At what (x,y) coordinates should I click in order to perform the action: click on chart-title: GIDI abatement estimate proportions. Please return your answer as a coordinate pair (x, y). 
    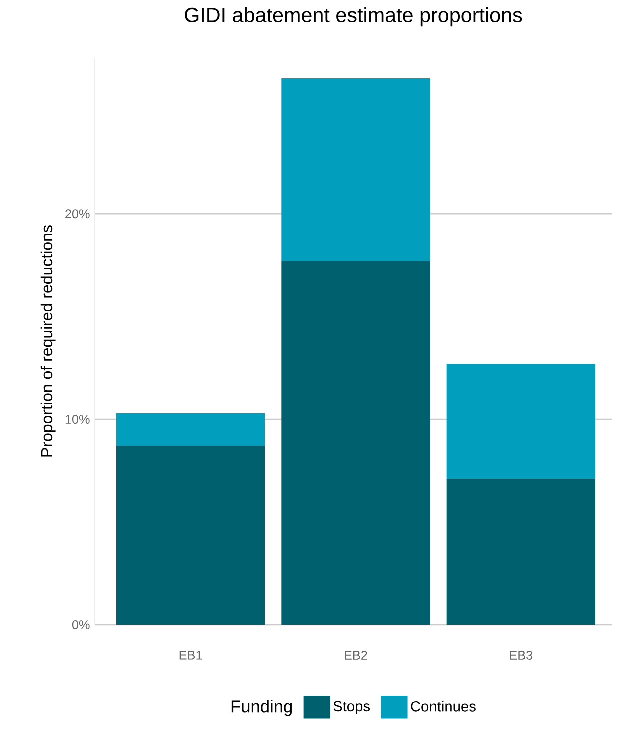
    Looking at the image, I should click on (353, 17).